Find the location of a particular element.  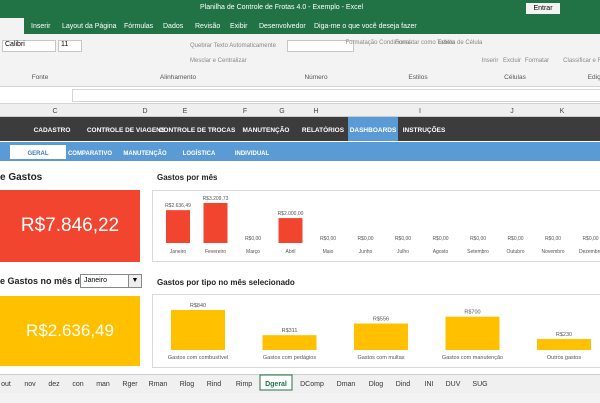

formula-bar is located at coordinates (300, 95).